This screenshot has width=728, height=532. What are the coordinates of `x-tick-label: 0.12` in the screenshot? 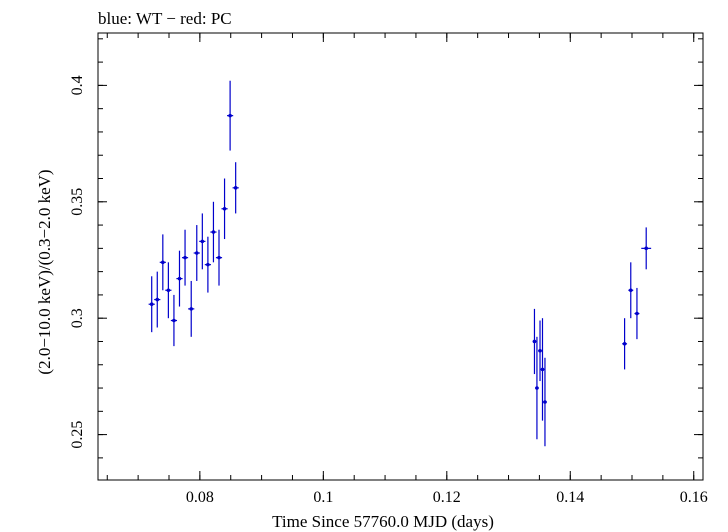 It's located at (447, 497).